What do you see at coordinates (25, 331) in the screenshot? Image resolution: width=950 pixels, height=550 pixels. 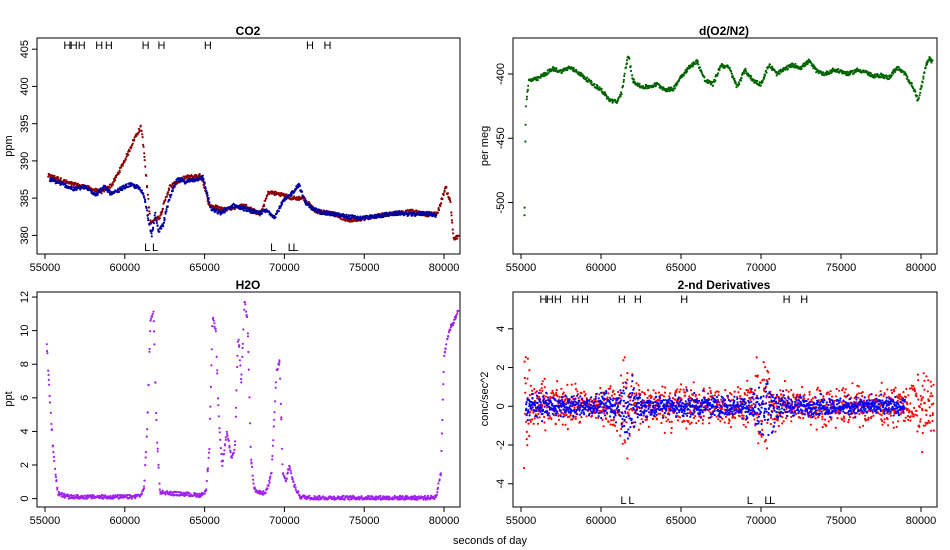 I see `y-tick-label: 10` at bounding box center [25, 331].